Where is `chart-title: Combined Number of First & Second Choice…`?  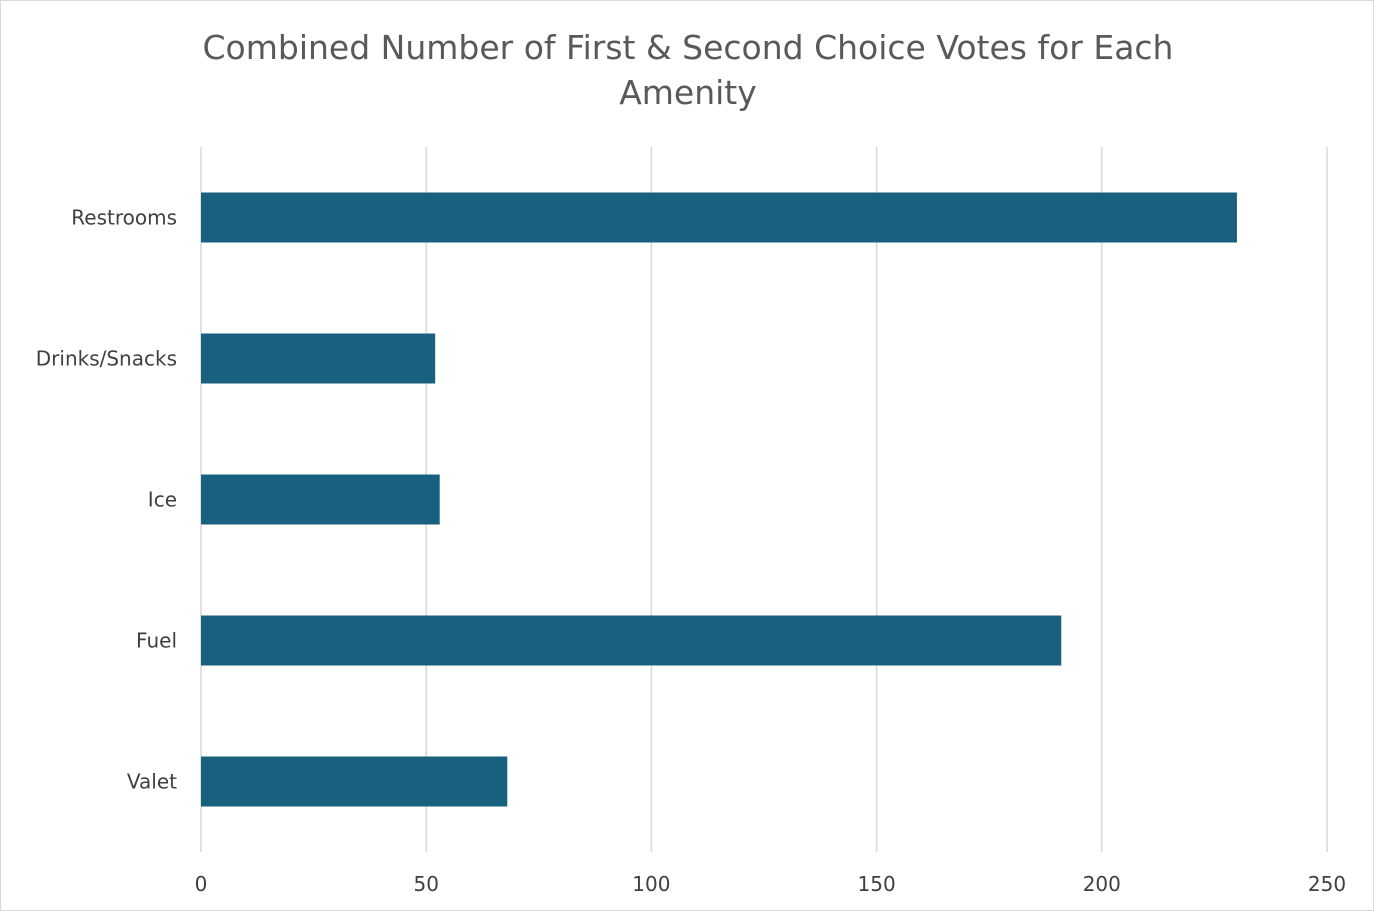
chart-title: Combined Number of First & Second Choice… is located at coordinates (688, 70).